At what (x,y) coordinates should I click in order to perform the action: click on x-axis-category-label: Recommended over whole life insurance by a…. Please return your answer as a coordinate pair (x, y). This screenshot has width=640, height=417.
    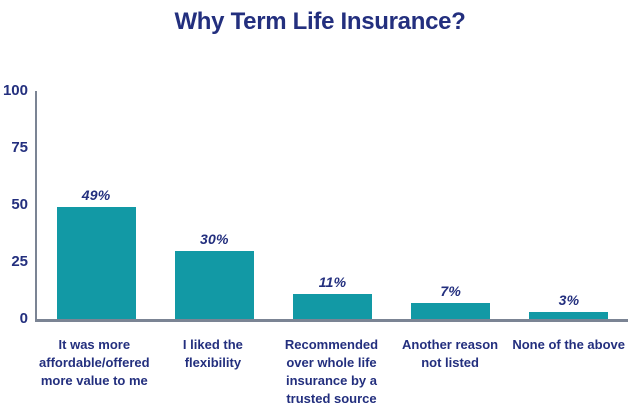
    Looking at the image, I should click on (331, 371).